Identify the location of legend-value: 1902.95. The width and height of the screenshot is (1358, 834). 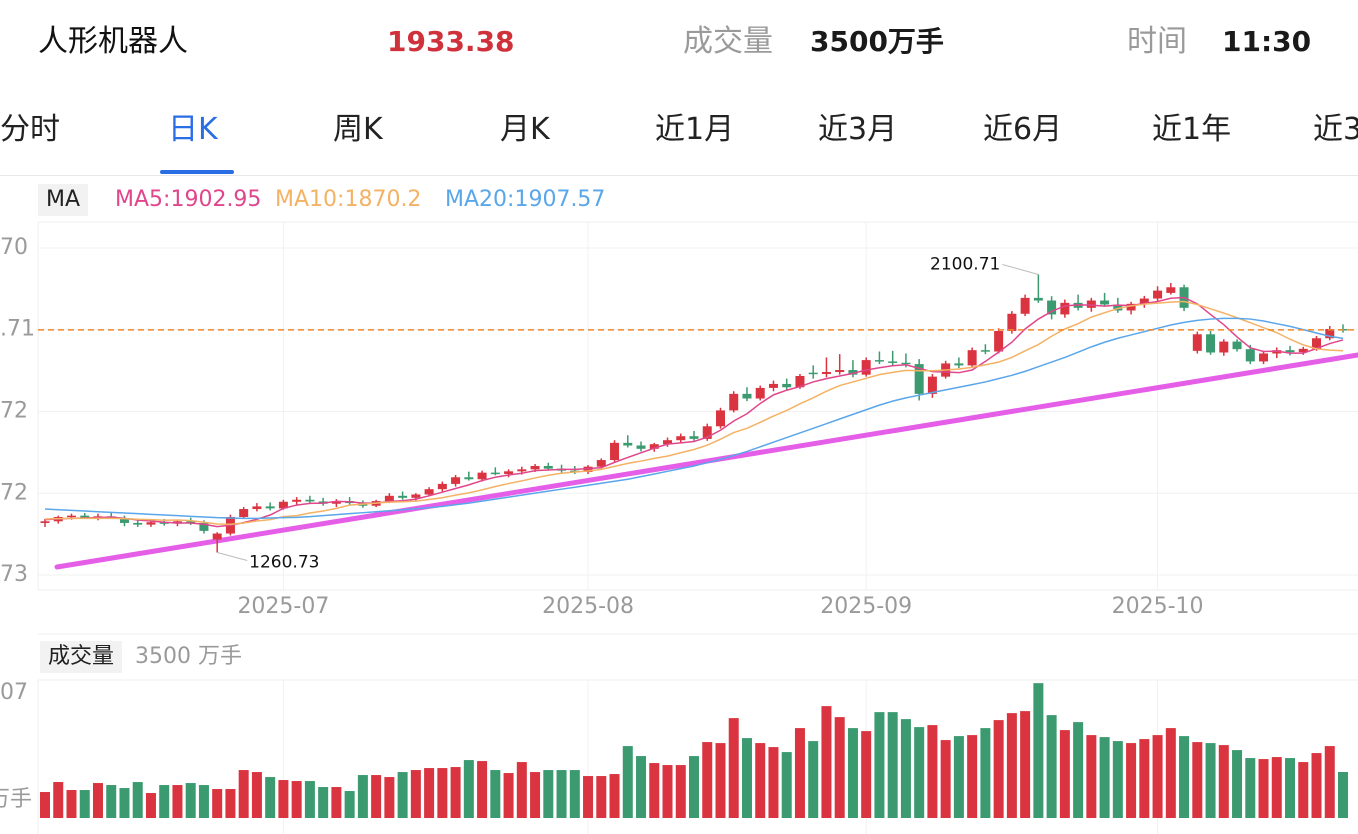
(216, 199).